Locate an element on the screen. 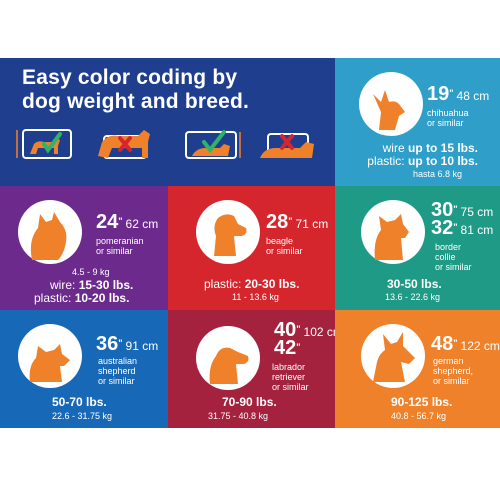  plastic-weight: plastic: 20-30 lbs. is located at coordinates (252, 284).